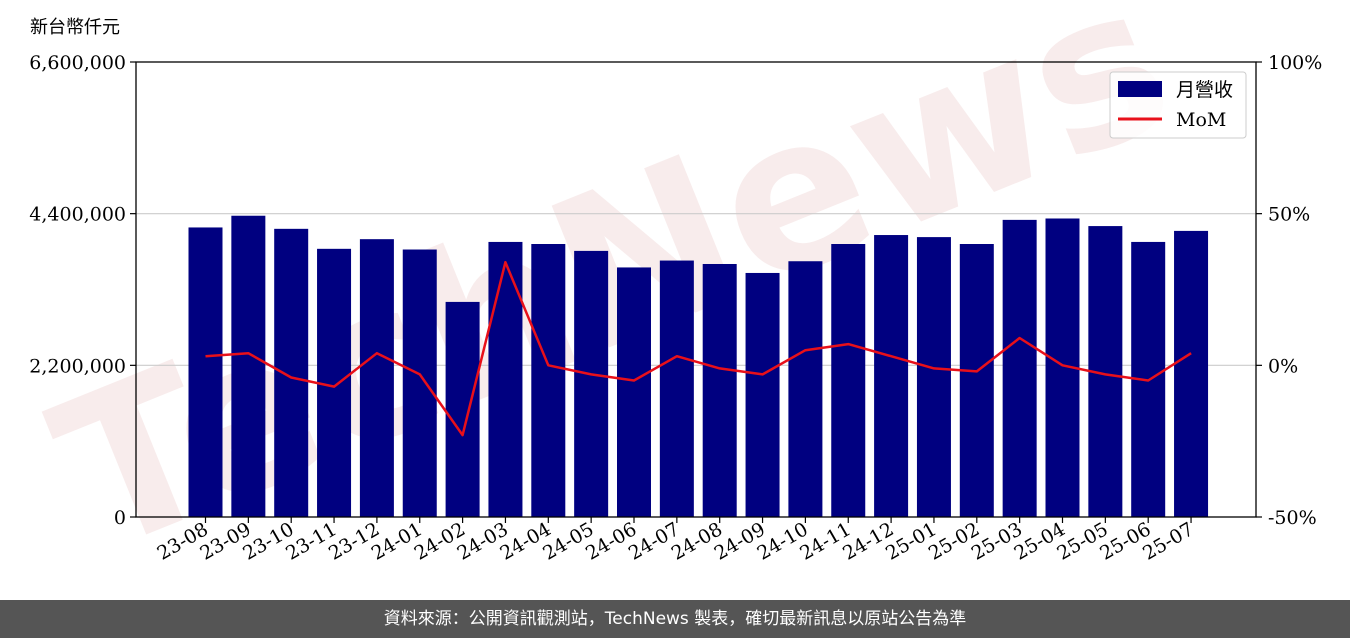  I want to click on source-text: 資料來源：公開資訊觀測站，TechNews 製表，確切最新訊息以原站公告為準, so click(675, 619).